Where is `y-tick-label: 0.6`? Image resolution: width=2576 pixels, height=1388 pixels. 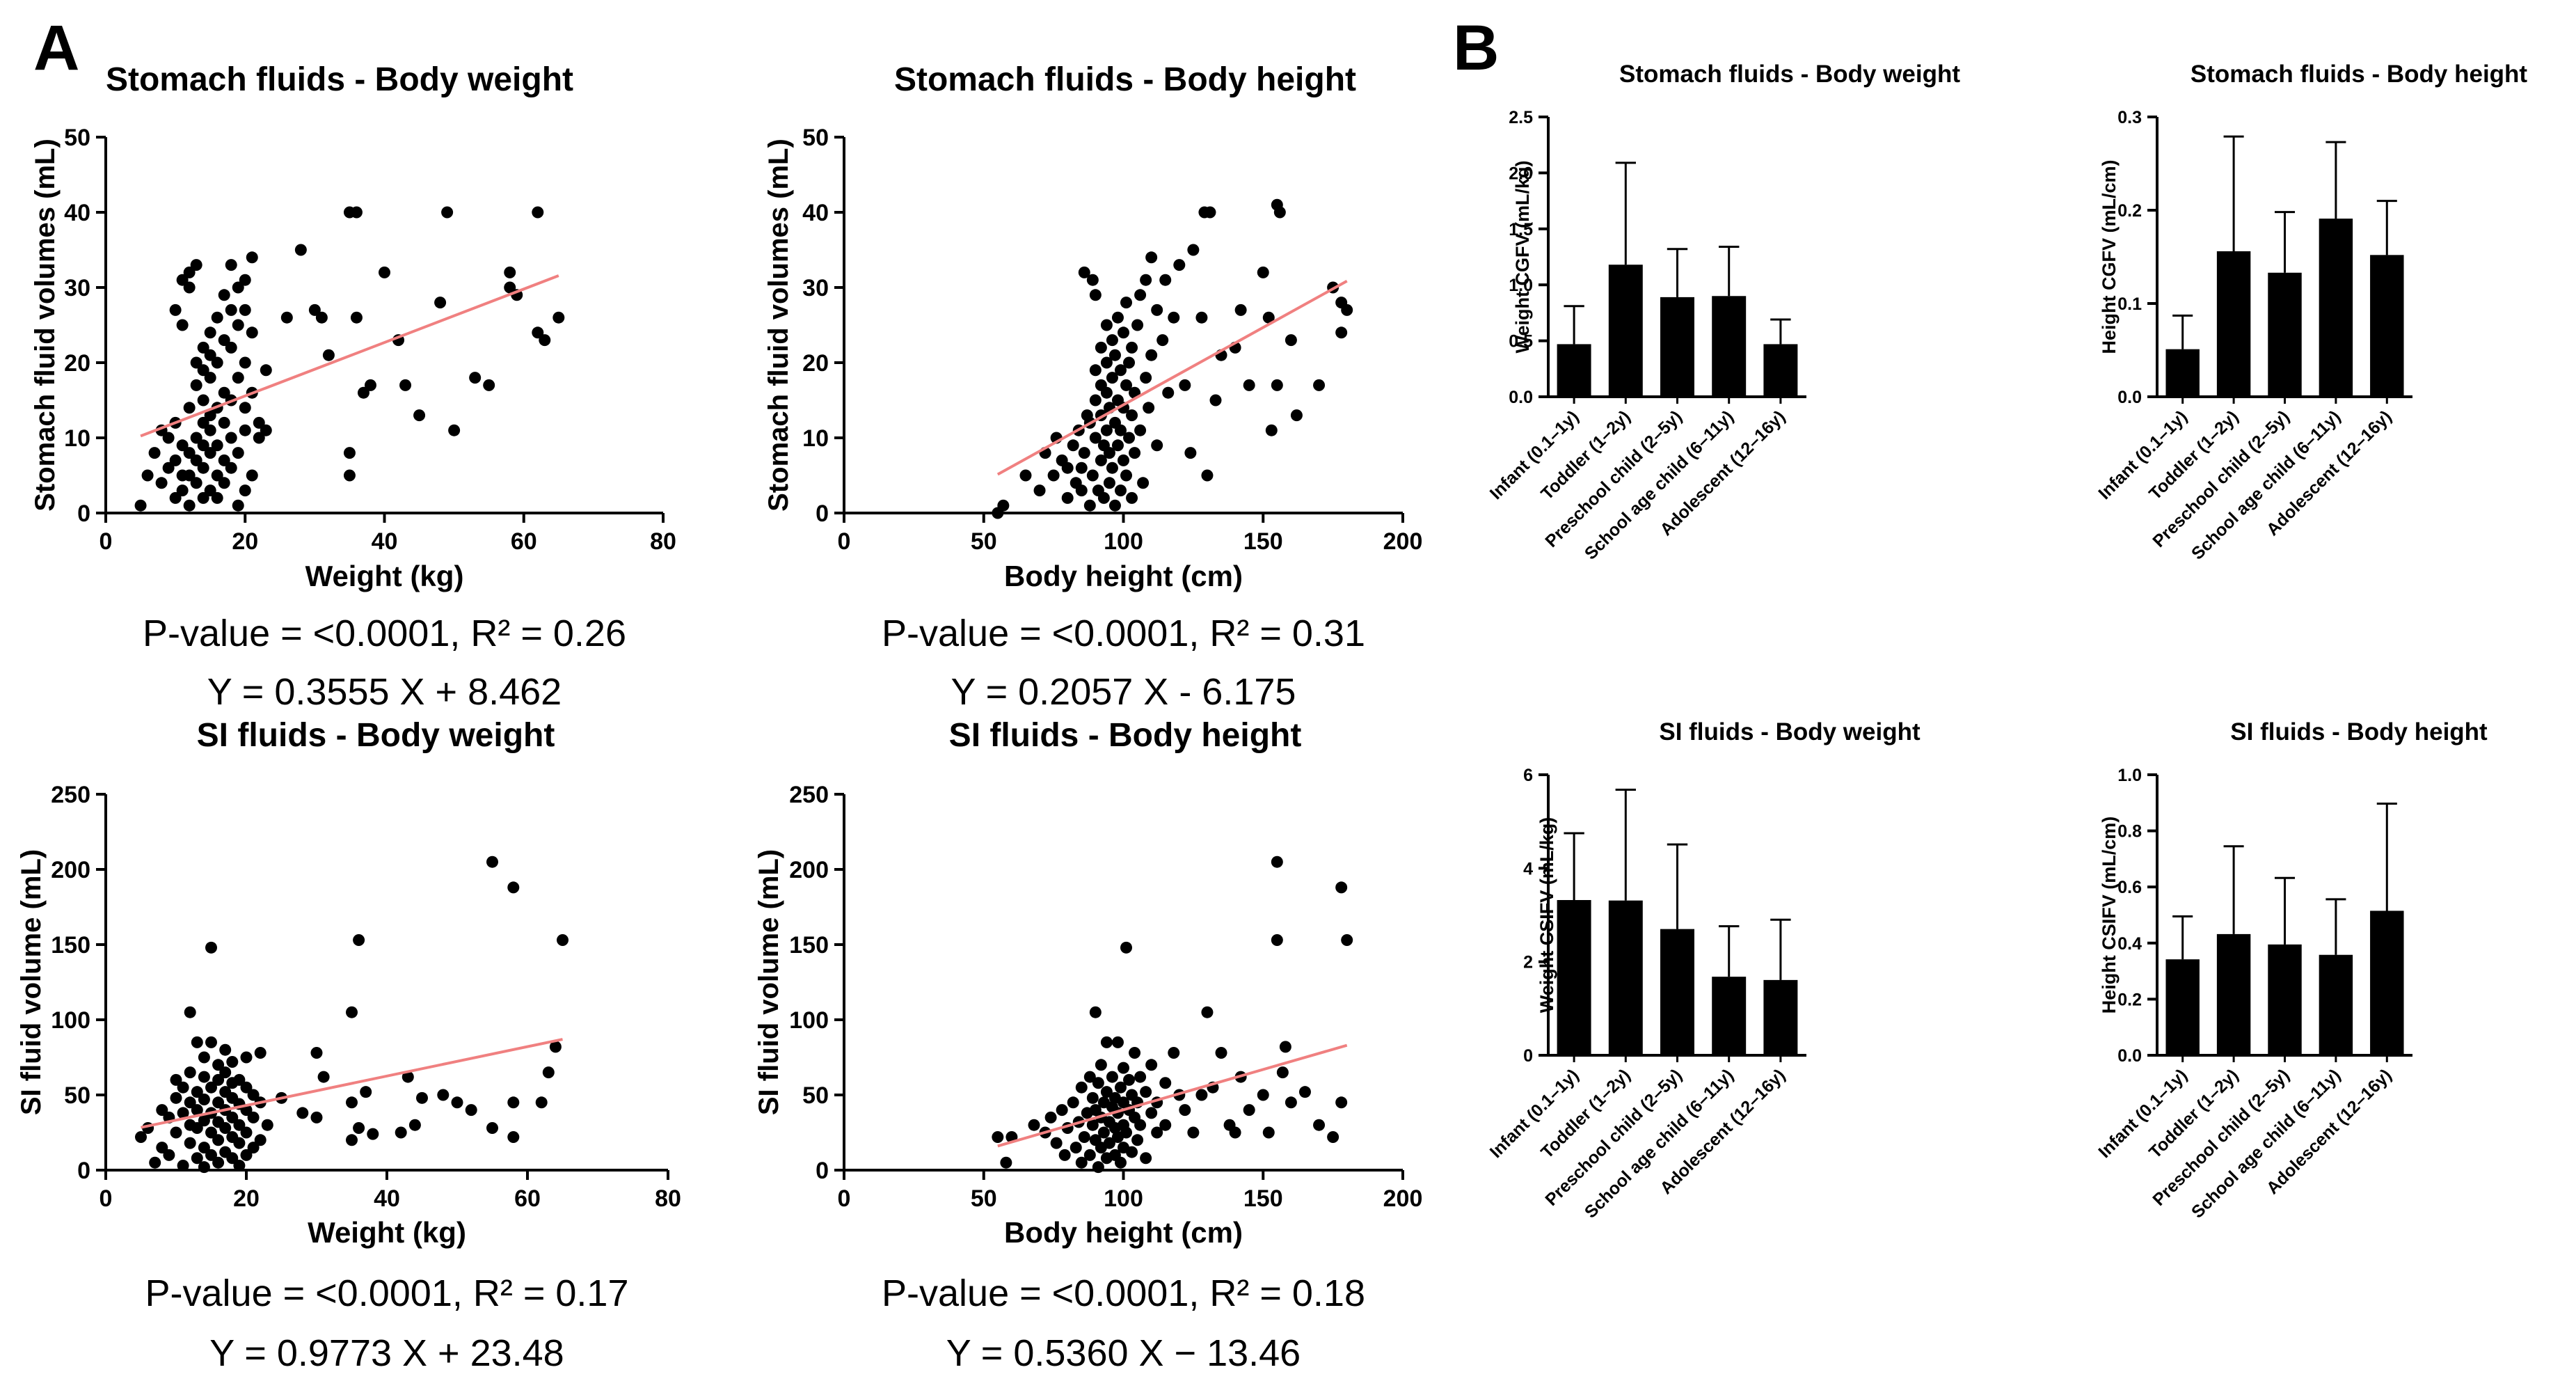 y-tick-label: 0.6 is located at coordinates (2129, 887).